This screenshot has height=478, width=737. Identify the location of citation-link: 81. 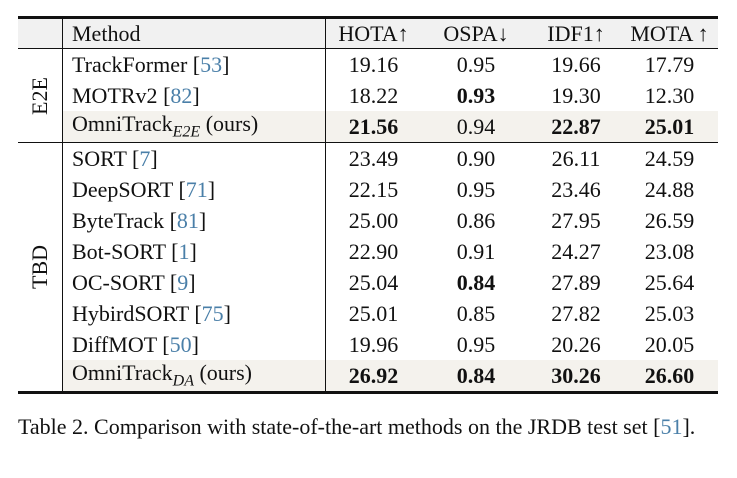
(187, 220).